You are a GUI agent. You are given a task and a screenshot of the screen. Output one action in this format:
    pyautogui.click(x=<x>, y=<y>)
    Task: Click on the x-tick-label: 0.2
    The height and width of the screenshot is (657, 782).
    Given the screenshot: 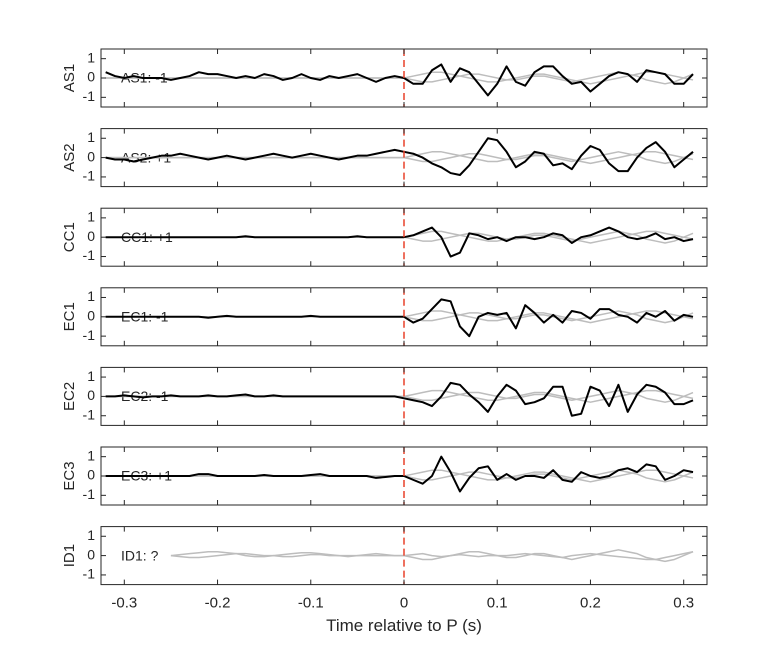 What is the action you would take?
    pyautogui.click(x=590, y=603)
    